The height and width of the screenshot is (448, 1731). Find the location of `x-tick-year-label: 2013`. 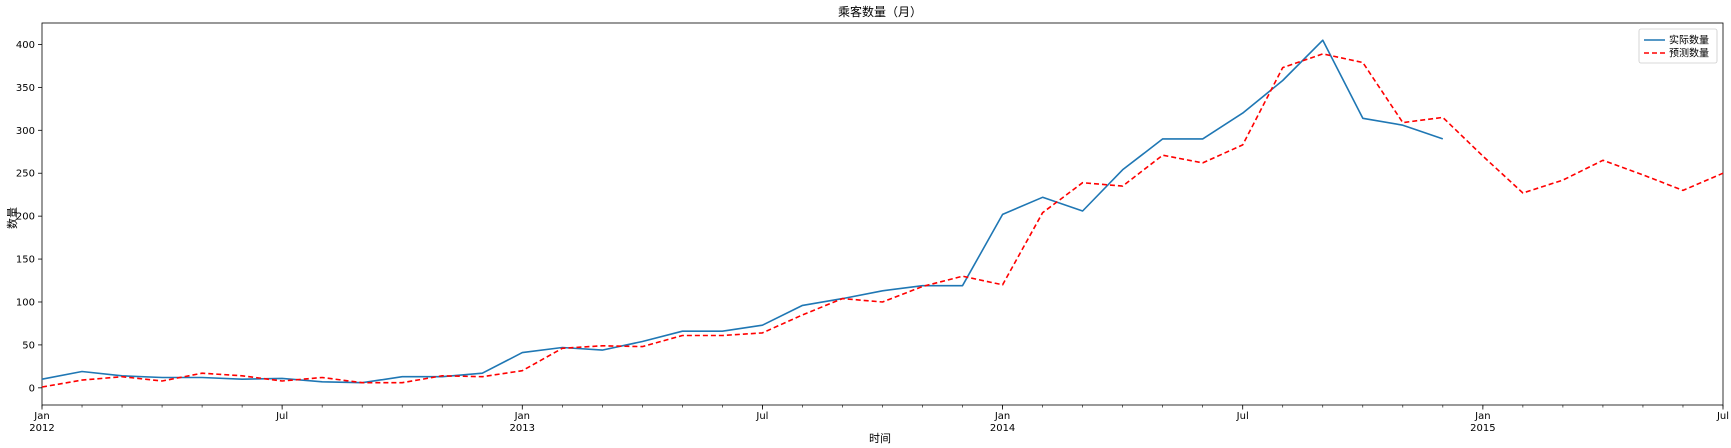

x-tick-year-label: 2013 is located at coordinates (522, 428).